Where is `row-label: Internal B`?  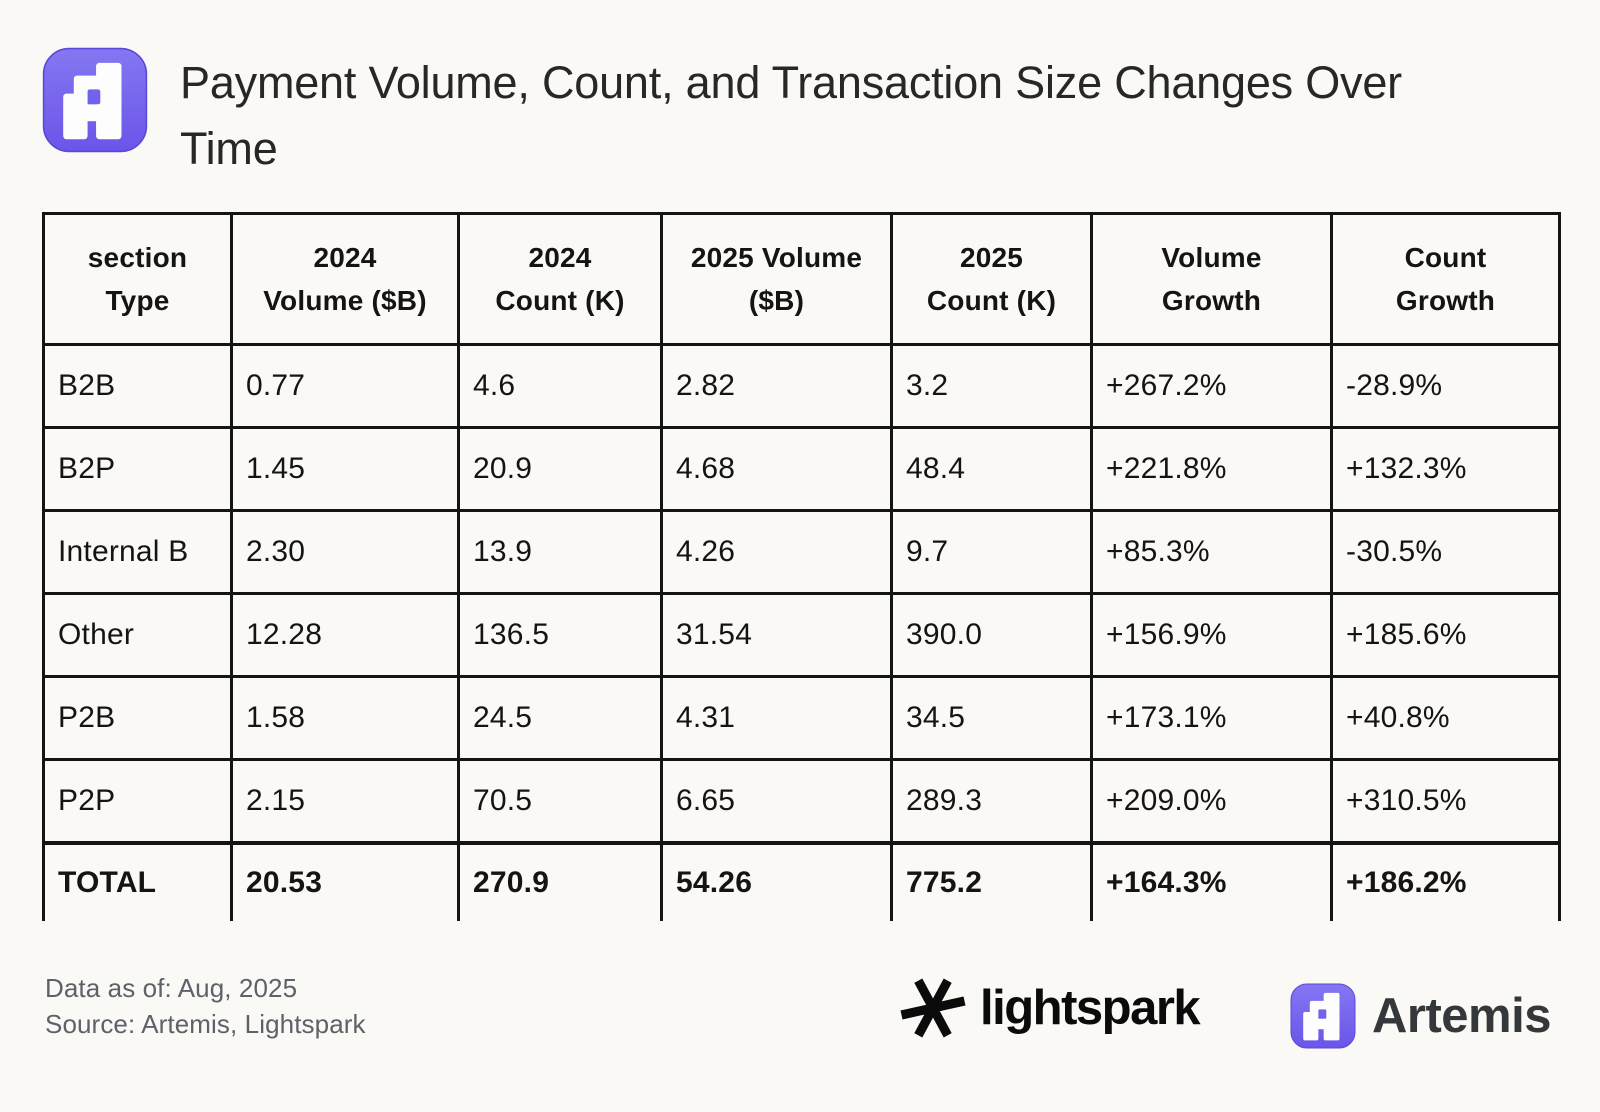 row-label: Internal B is located at coordinates (137, 552).